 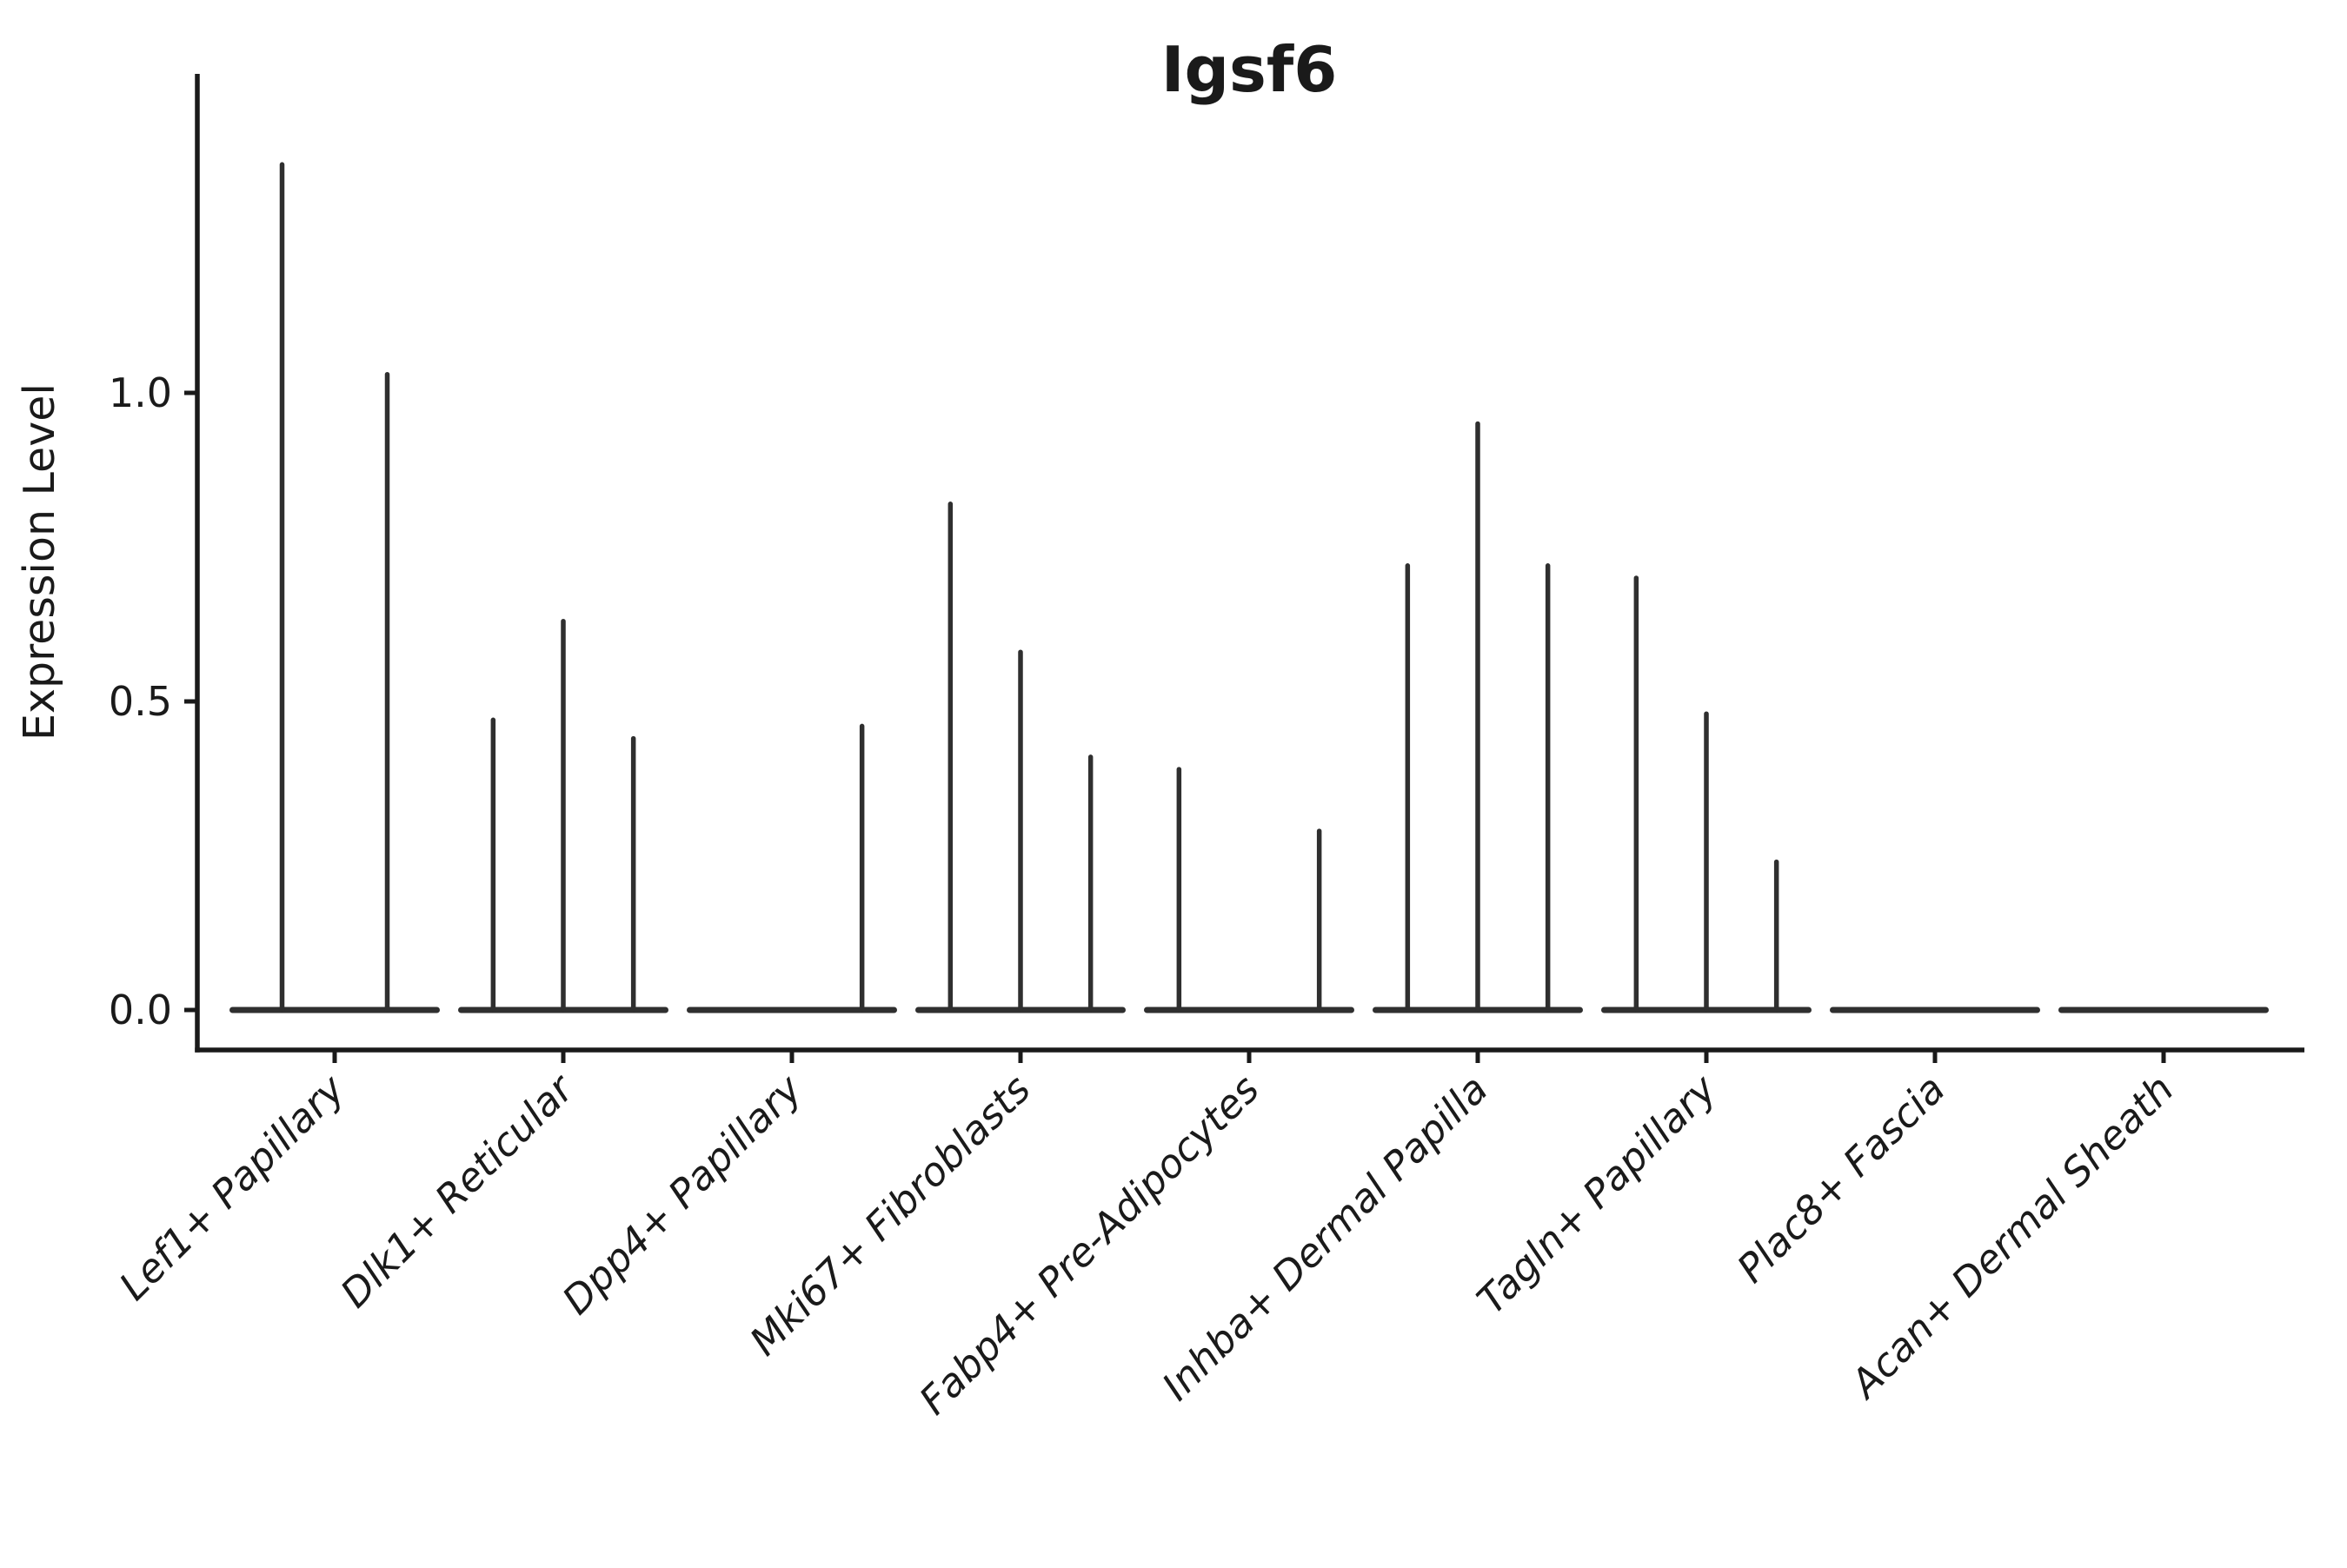 What do you see at coordinates (233, 1187) in the screenshot?
I see `x-tick-label: Lef1+ Papillary` at bounding box center [233, 1187].